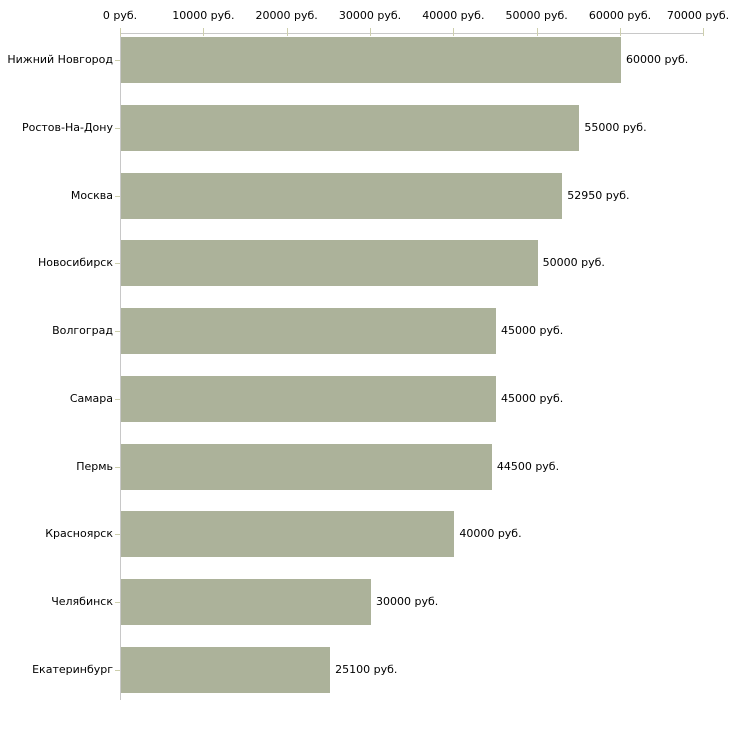 The width and height of the screenshot is (730, 730). I want to click on value-label: 40000 руб., so click(490, 534).